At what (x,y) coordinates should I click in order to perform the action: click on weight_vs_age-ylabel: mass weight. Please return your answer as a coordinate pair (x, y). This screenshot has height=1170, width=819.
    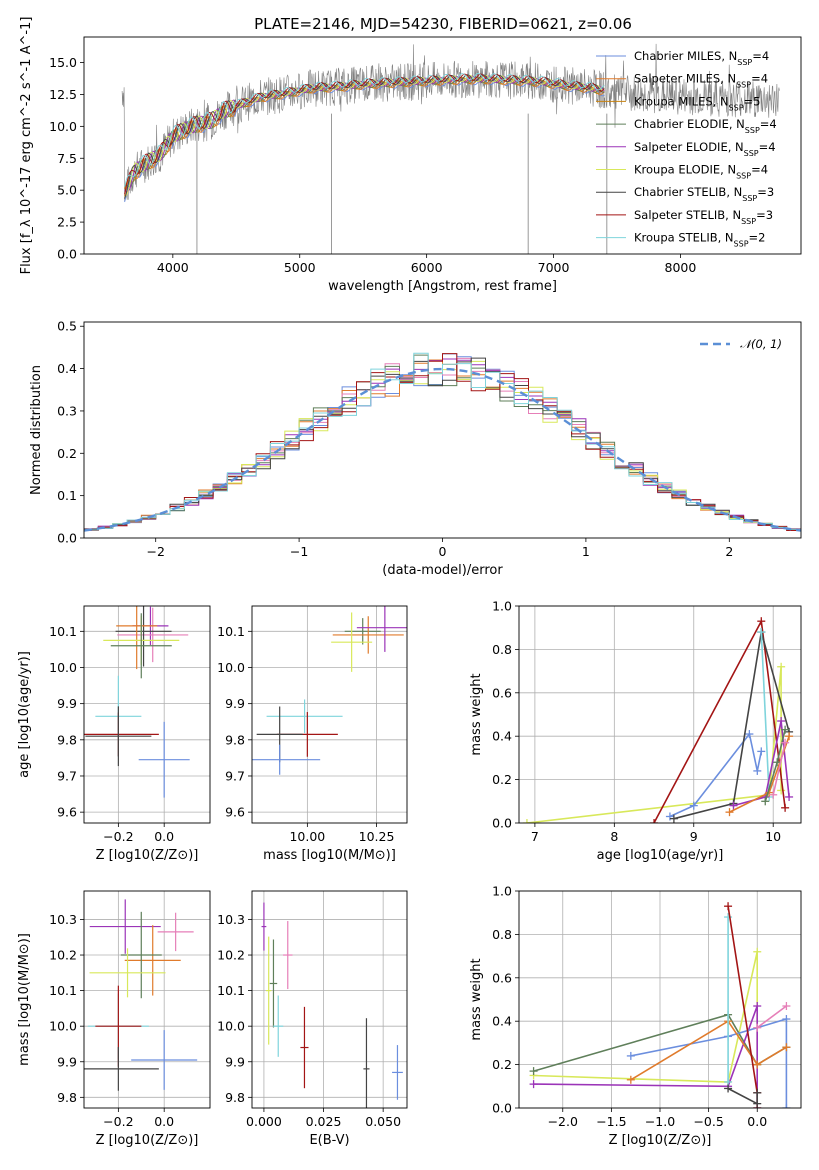
    Looking at the image, I should click on (476, 714).